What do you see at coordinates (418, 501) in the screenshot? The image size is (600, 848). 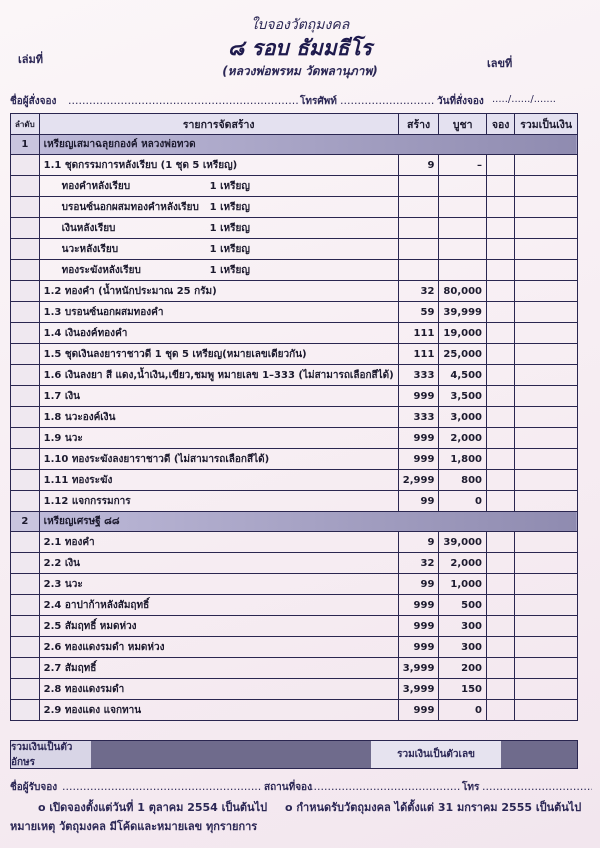 I see `built-cell: 99` at bounding box center [418, 501].